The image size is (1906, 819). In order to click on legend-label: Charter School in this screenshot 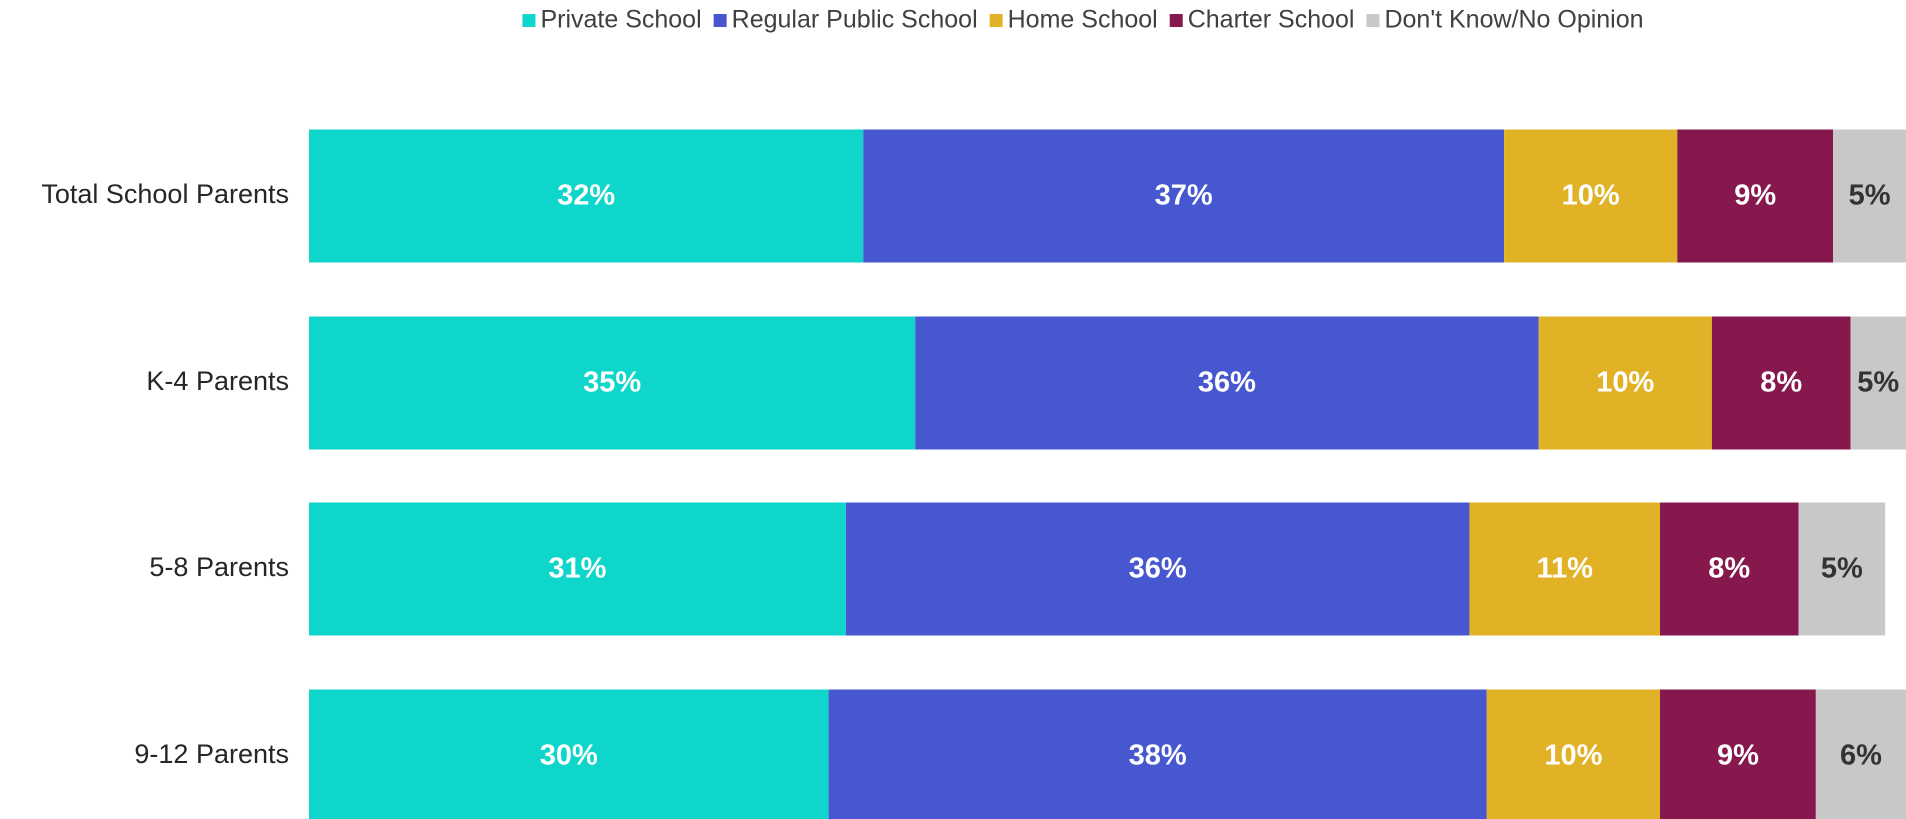, I will do `click(1271, 20)`.